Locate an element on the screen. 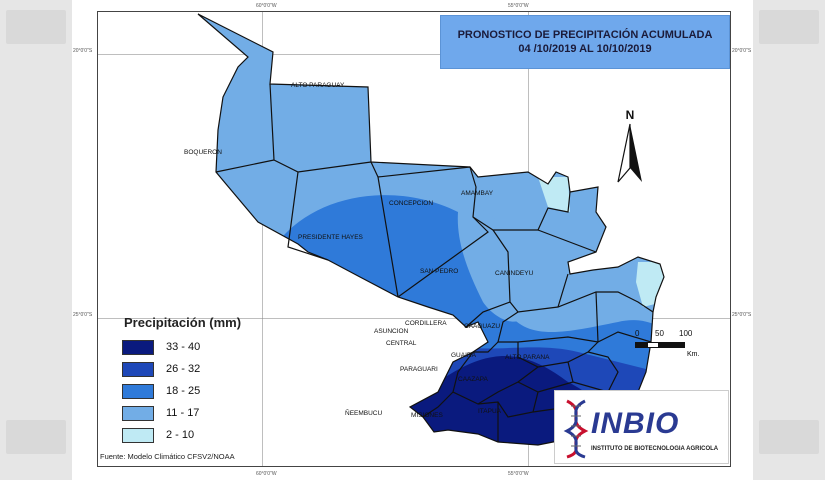  legend-label: 33 - 40 is located at coordinates (183, 347).